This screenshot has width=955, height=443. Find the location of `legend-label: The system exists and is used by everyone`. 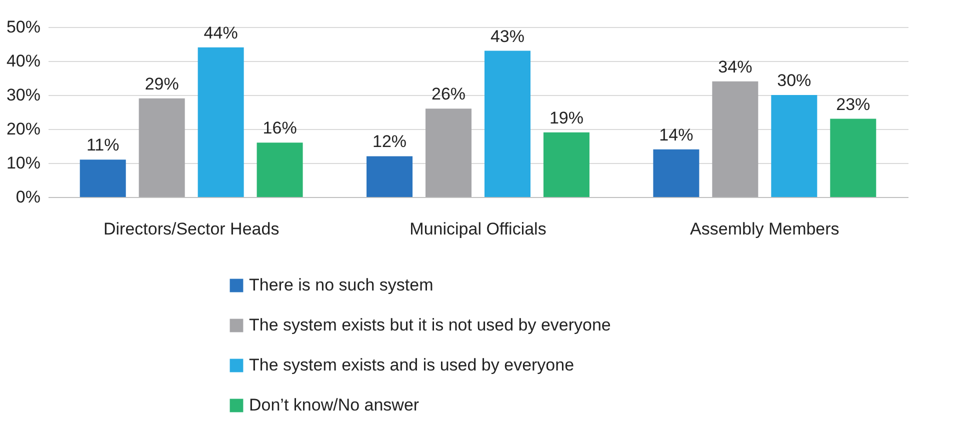

legend-label: The system exists and is used by everyone is located at coordinates (411, 365).